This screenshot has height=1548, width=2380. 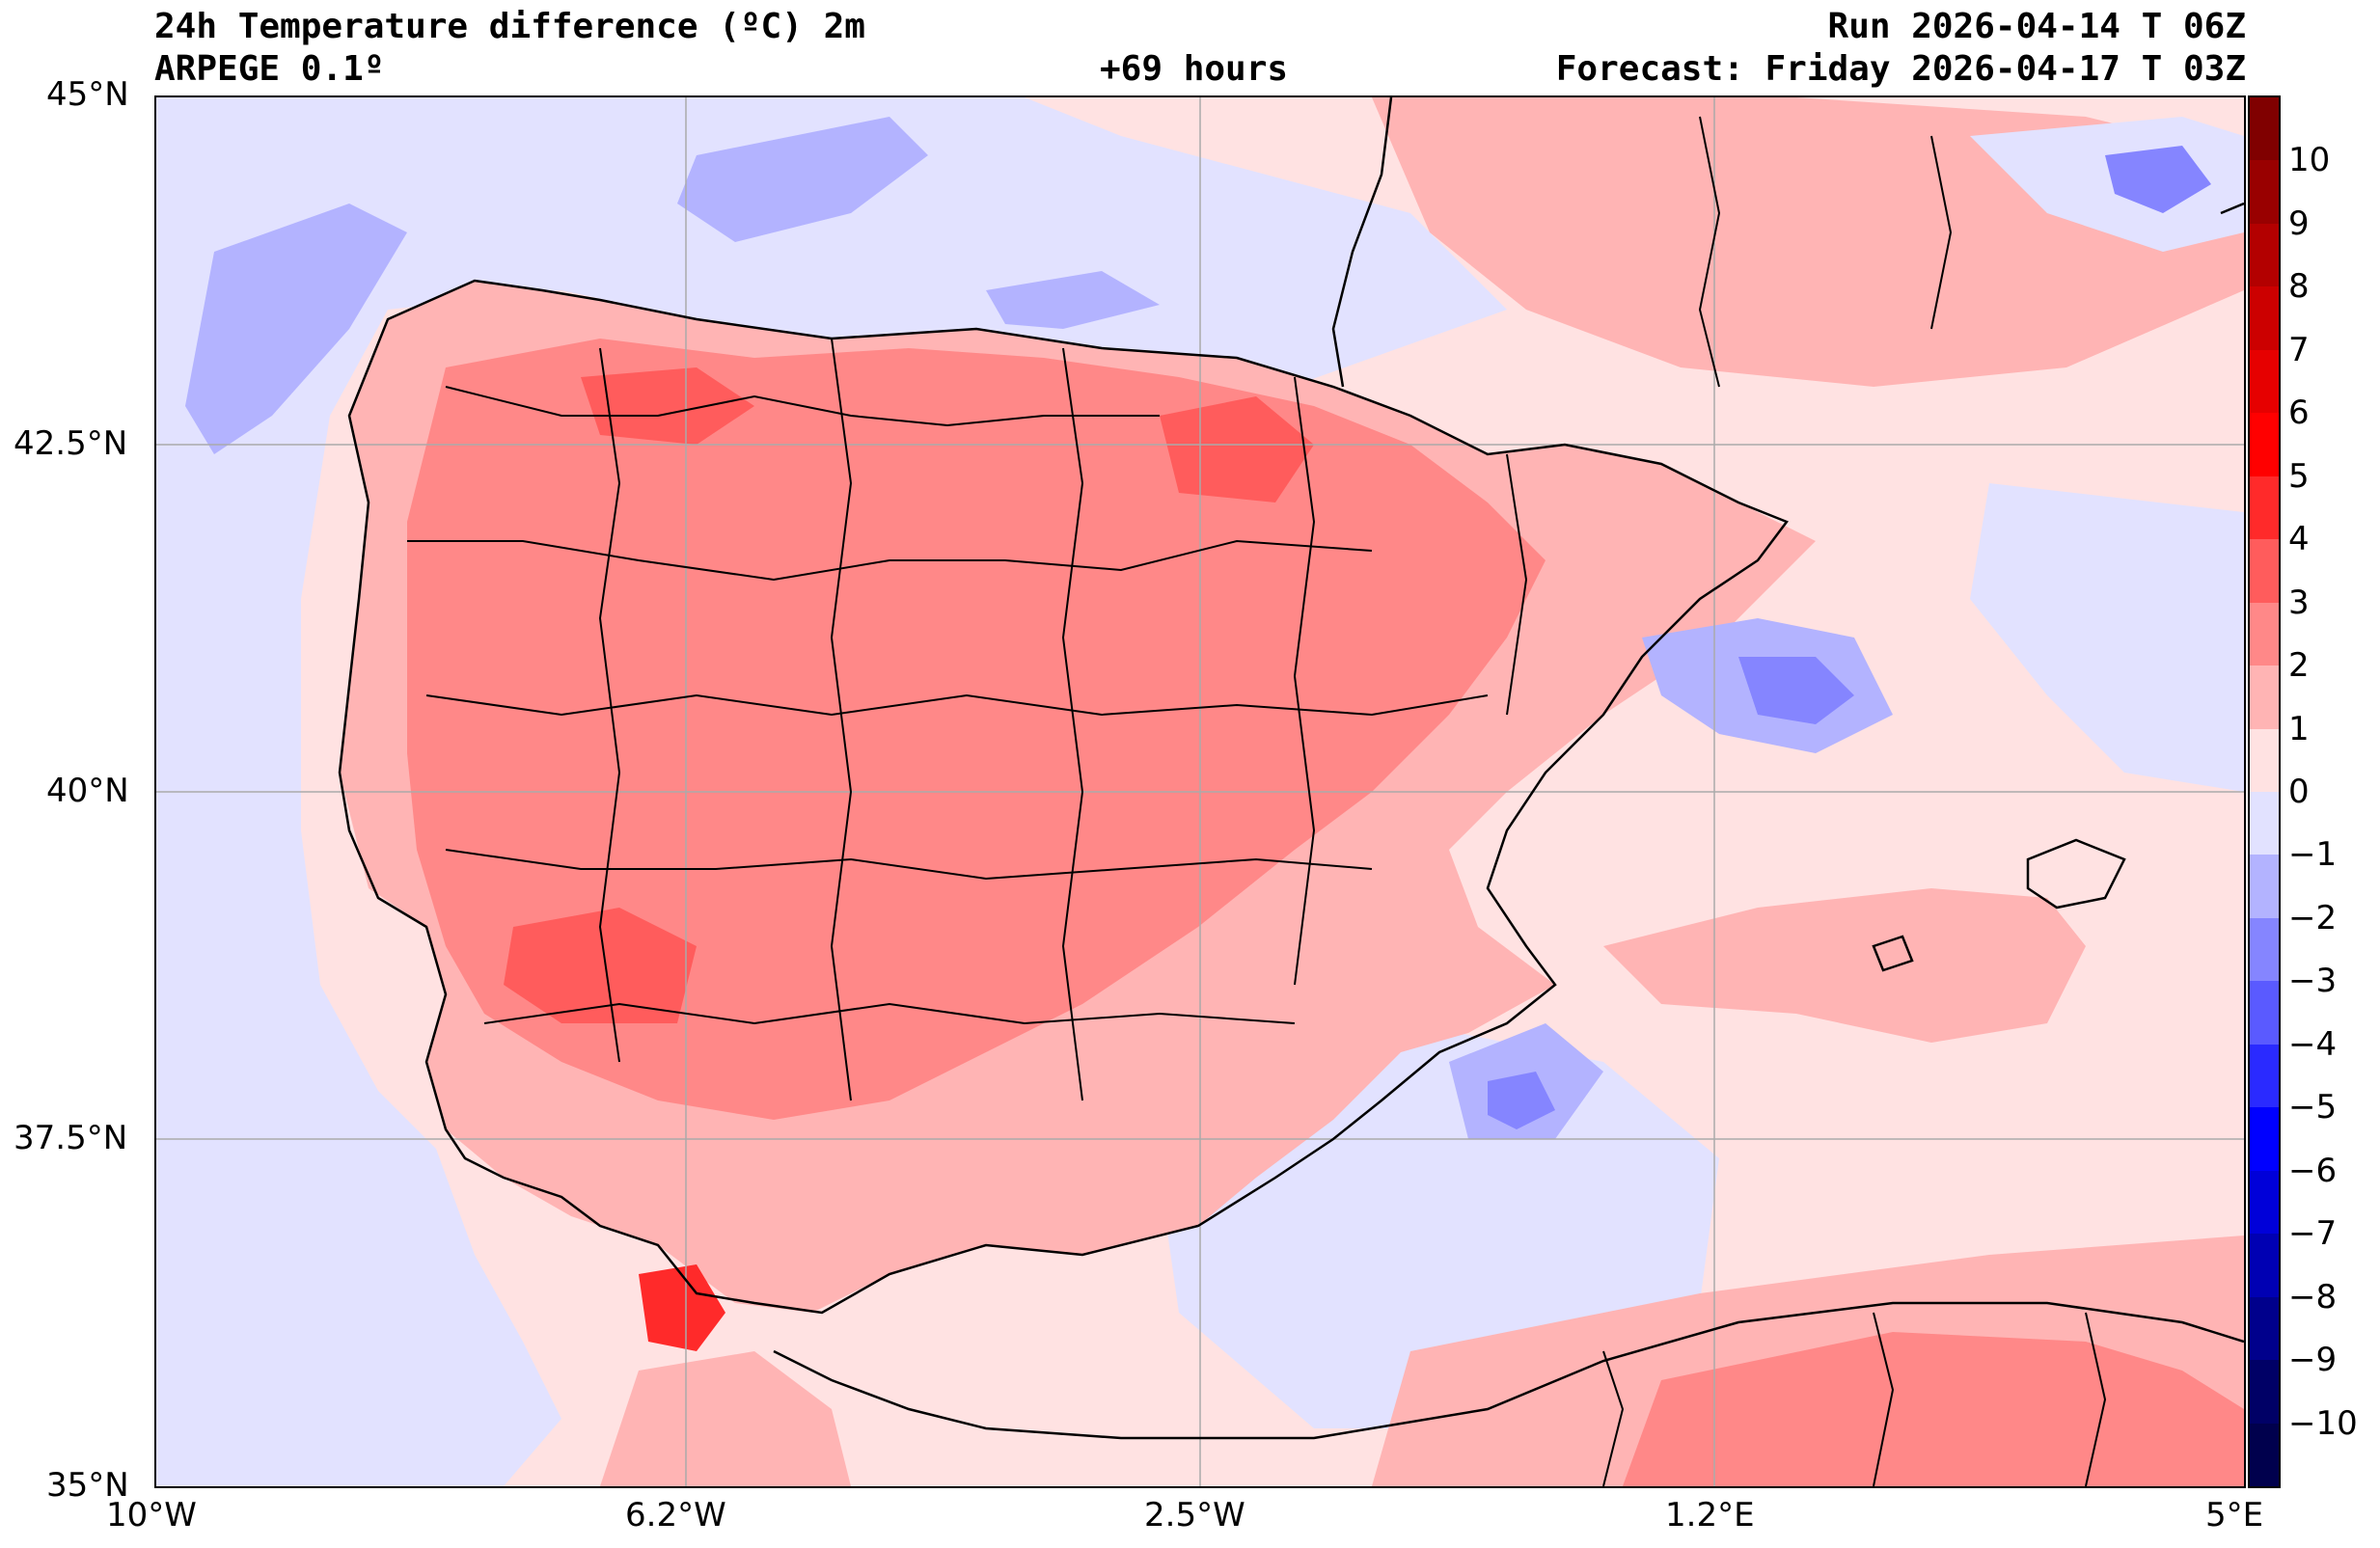 I want to click on colorbar-tick-label: −7, so click(x=2313, y=1234).